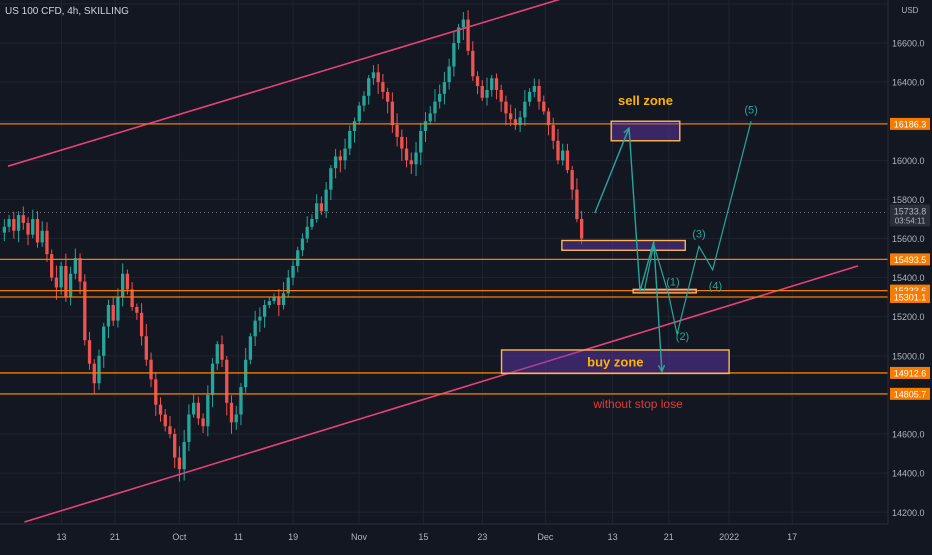 This screenshot has width=932, height=555. What do you see at coordinates (613, 537) in the screenshot?
I see `x-tick-label-9: 13` at bounding box center [613, 537].